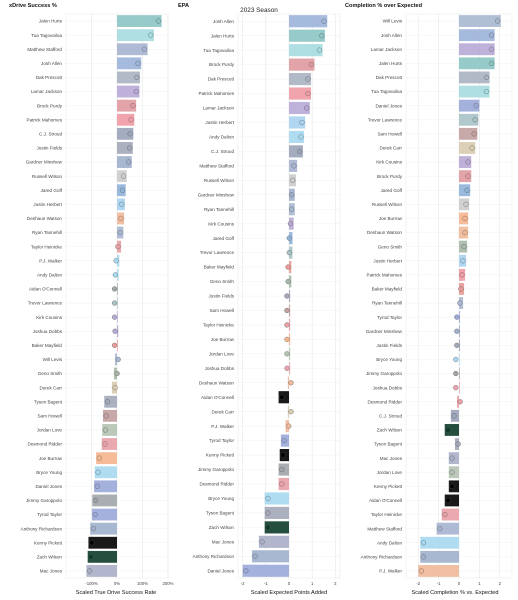  What do you see at coordinates (223, 21) in the screenshot?
I see `player-name-label: Josh Allen` at bounding box center [223, 21].